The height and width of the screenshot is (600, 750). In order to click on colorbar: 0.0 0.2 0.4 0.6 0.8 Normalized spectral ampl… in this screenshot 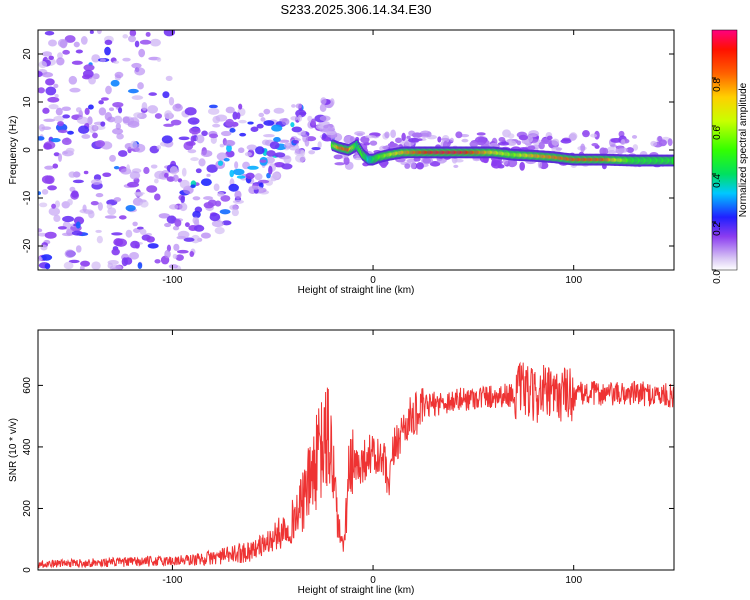, I will do `click(730, 156)`.